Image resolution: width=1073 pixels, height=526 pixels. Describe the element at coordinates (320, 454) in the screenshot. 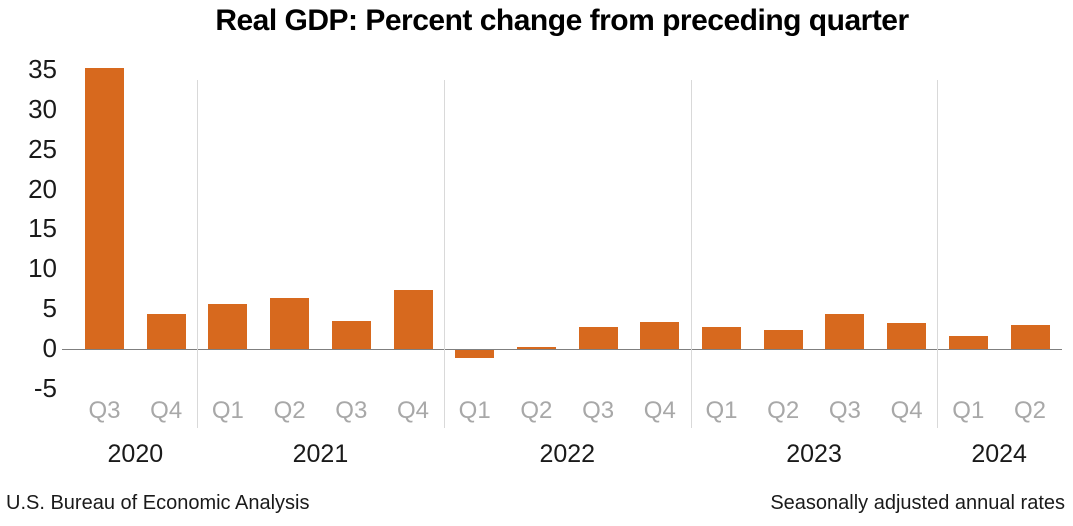

I see `year-label: 2021` at that location.